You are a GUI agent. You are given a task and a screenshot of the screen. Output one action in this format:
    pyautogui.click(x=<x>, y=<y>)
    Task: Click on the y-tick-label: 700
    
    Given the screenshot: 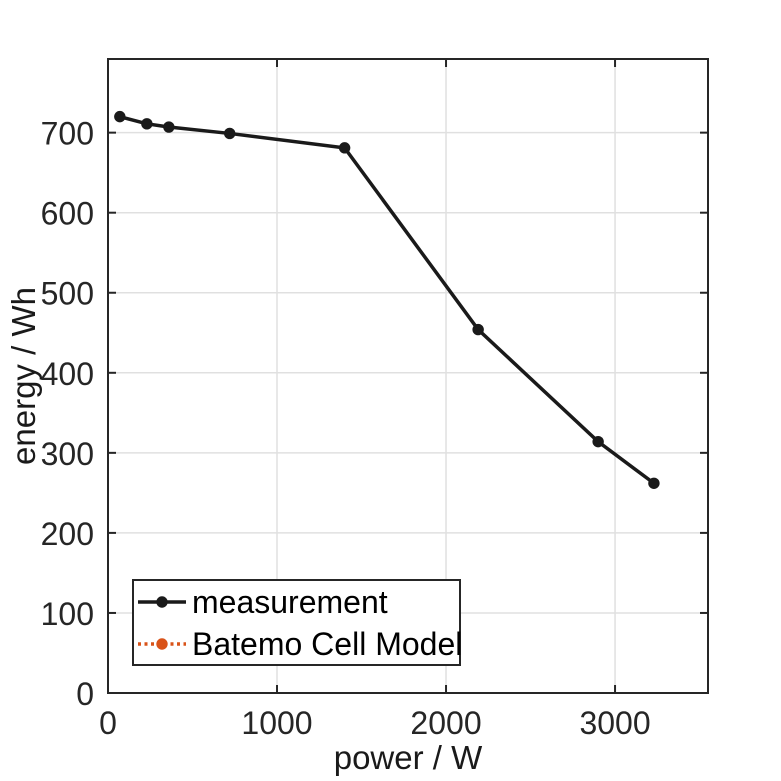 What is the action you would take?
    pyautogui.click(x=67, y=134)
    